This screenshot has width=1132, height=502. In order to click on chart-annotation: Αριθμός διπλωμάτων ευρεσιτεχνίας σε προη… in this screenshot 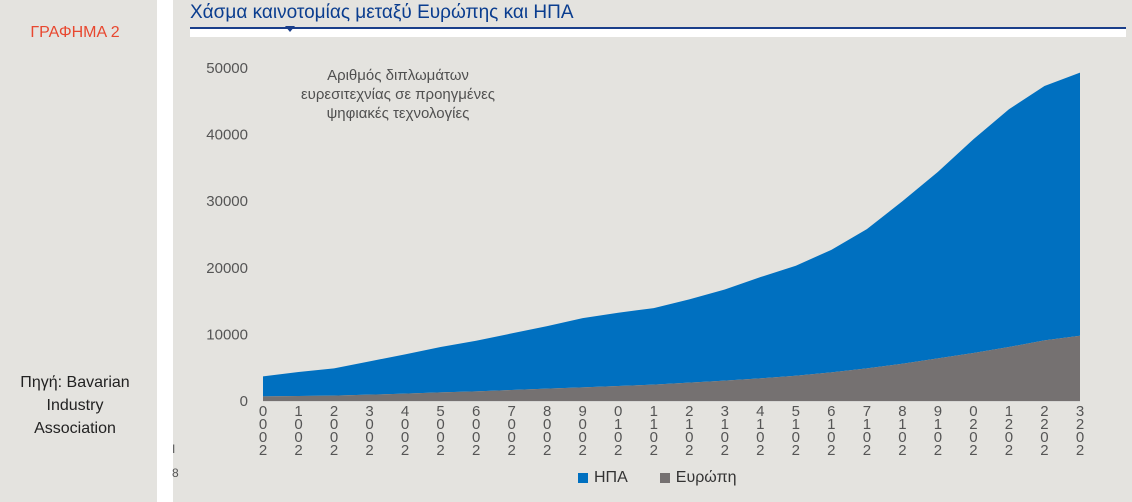, I will do `click(398, 94)`.